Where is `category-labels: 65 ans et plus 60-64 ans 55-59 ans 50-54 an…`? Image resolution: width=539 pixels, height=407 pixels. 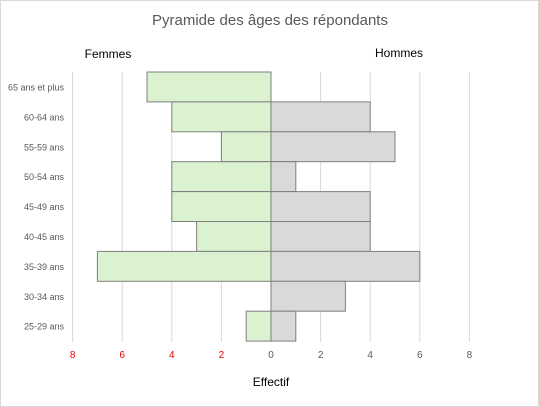
category-labels: 65 ans et plus 60-64 ans 55-59 ans 50-54 an… is located at coordinates (36, 206).